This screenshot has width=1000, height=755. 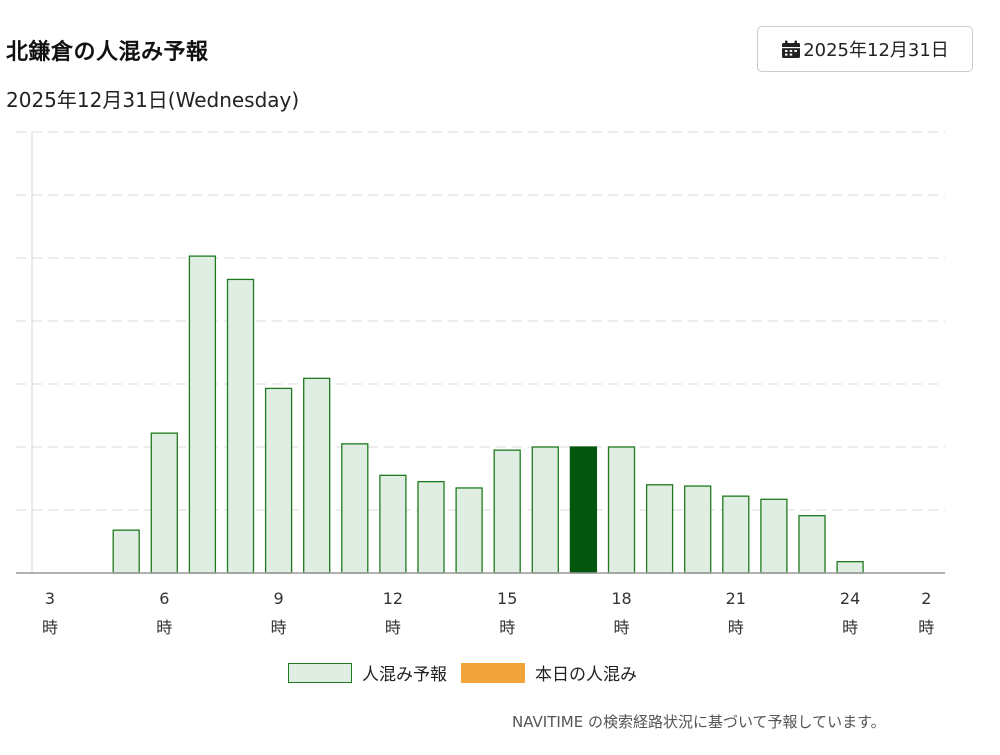 What do you see at coordinates (791, 49) in the screenshot?
I see `calendar-icon` at bounding box center [791, 49].